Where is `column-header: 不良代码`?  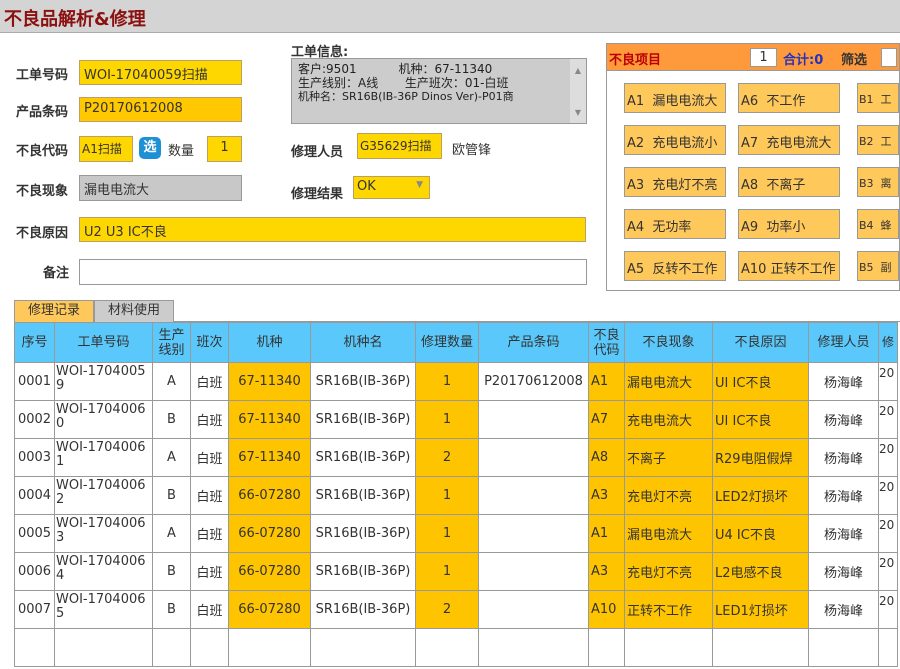
column-header: 不良代码 is located at coordinates (606, 342).